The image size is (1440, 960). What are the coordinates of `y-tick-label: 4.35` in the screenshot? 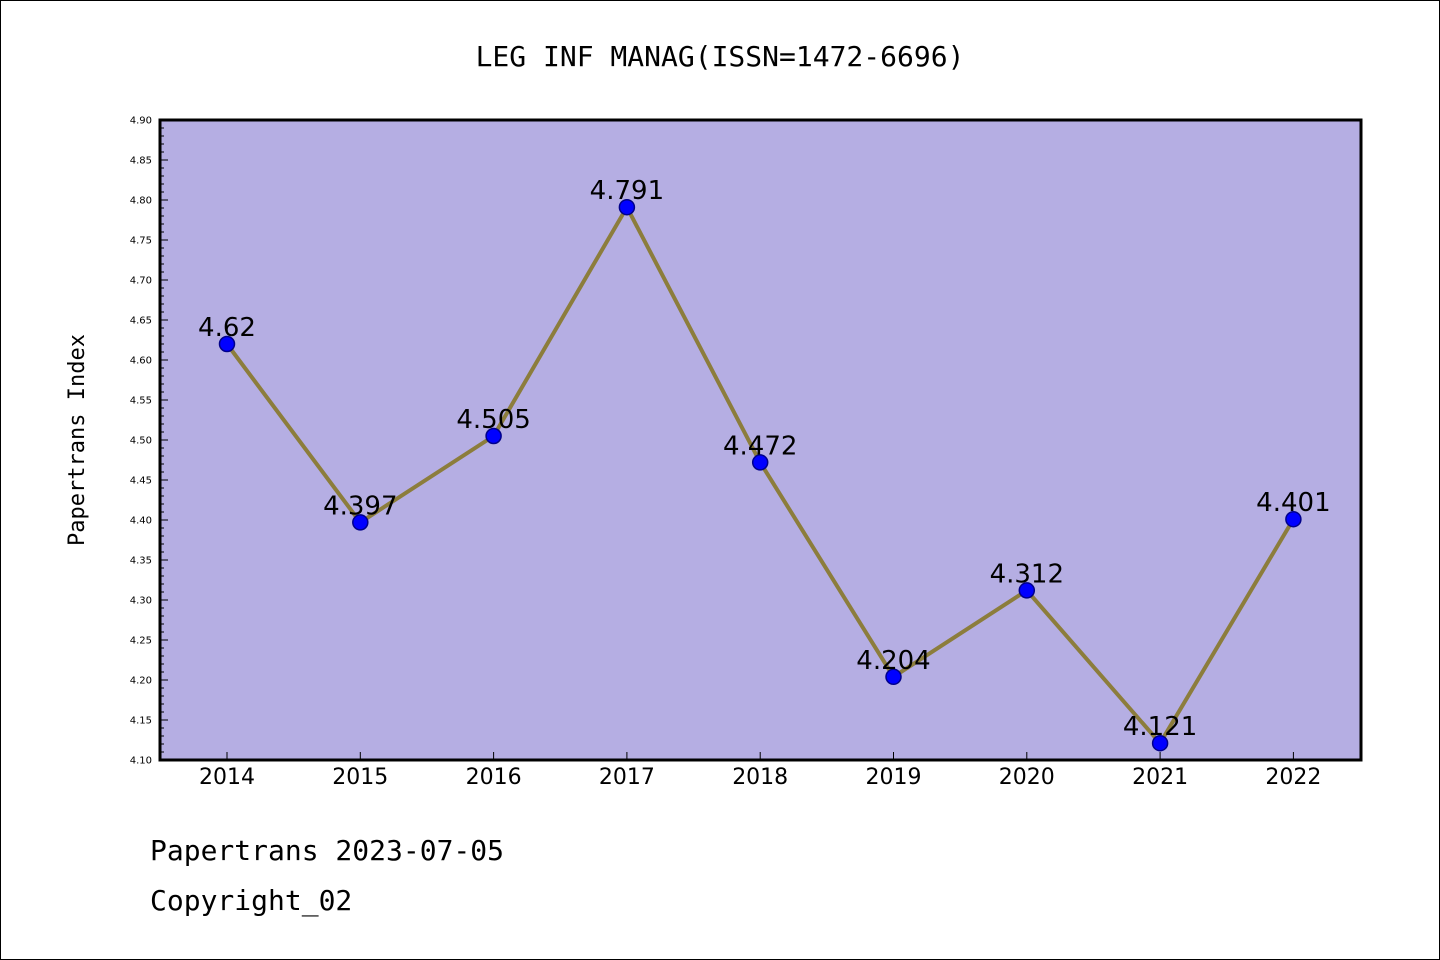 It's located at (141, 561).